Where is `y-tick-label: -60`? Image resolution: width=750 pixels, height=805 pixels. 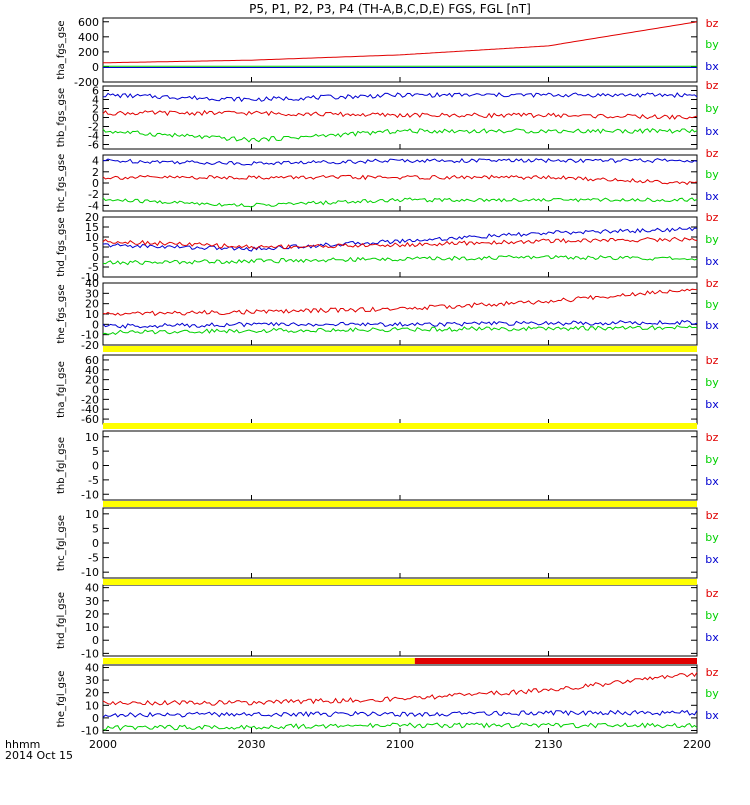 y-tick-label: -60 is located at coordinates (90, 419).